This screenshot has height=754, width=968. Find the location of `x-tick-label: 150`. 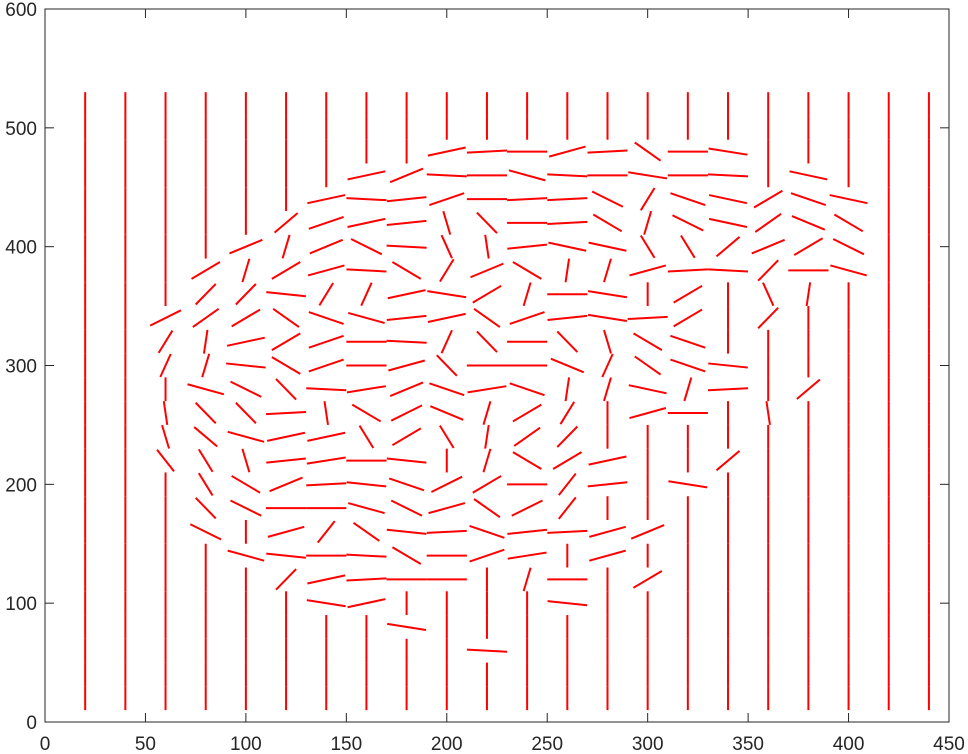

x-tick-label: 150 is located at coordinates (346, 744).